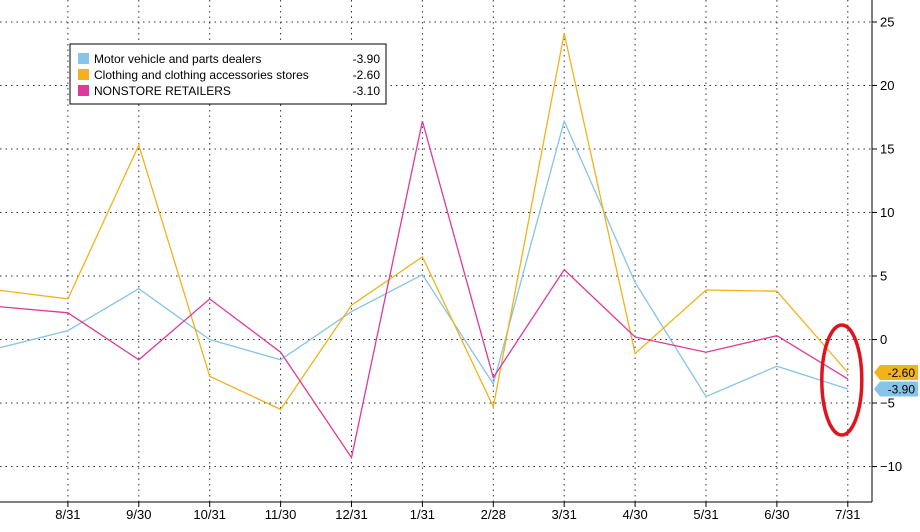 Image resolution: width=920 pixels, height=532 pixels. I want to click on highlight-ellipse, so click(842, 380).